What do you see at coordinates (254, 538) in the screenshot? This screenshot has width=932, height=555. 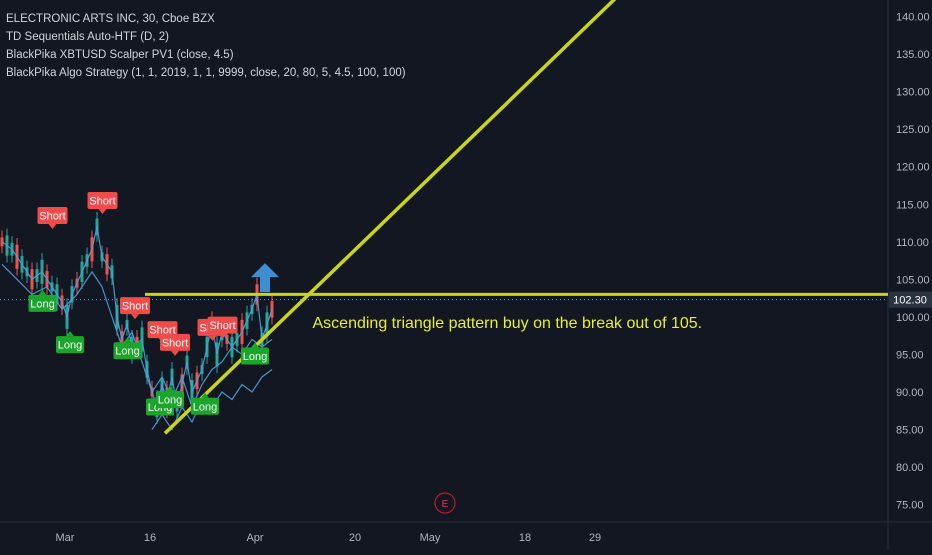 I see `x-tick-label: Apr` at bounding box center [254, 538].